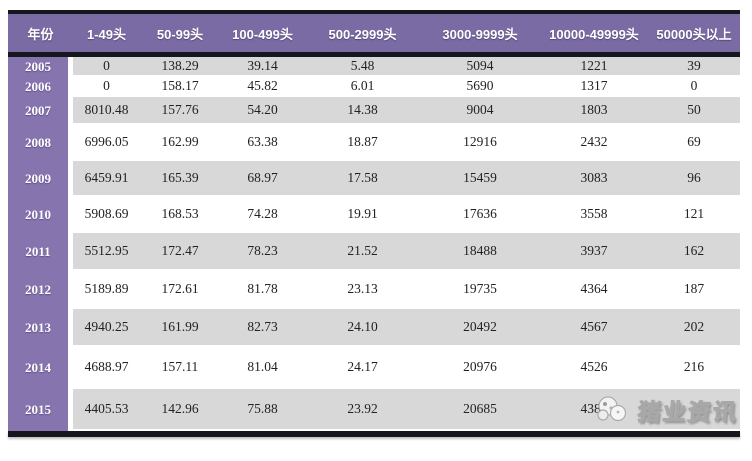  Describe the element at coordinates (106, 250) in the screenshot. I see `data-cell: 5512.95` at that location.